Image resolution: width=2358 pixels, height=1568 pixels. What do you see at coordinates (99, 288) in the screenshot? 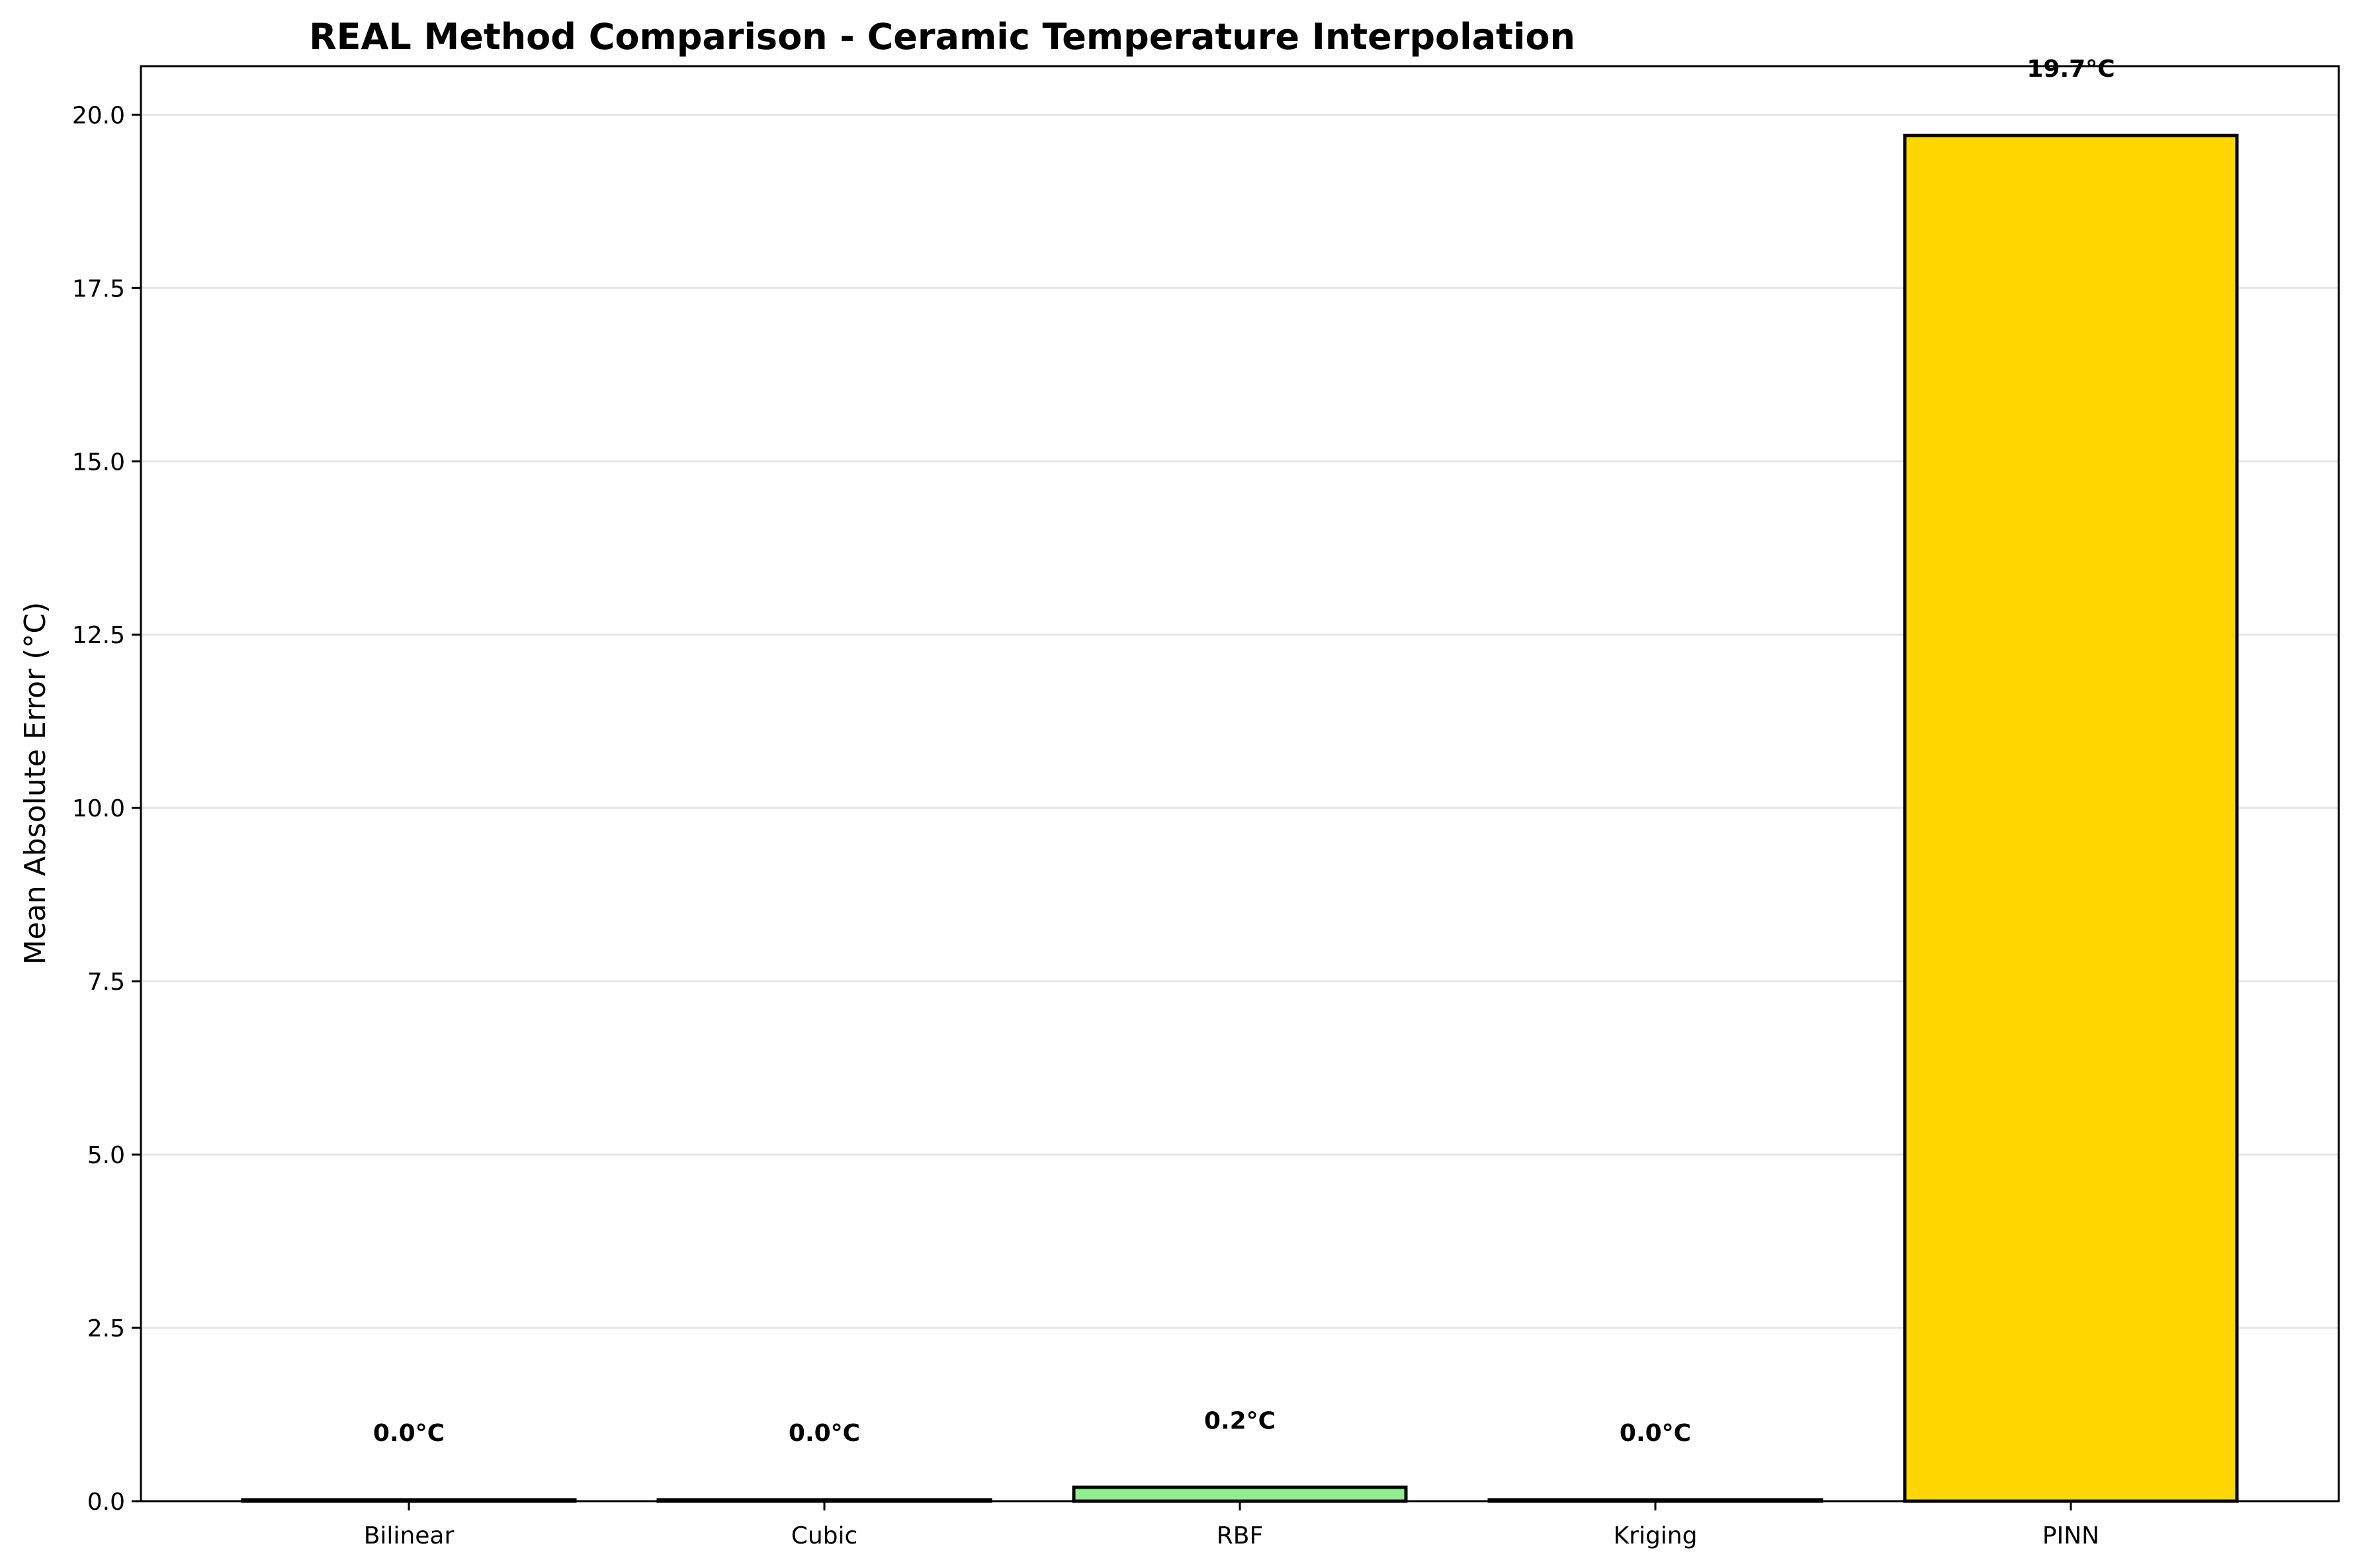
I see `y-tick-label: 17.5` at bounding box center [99, 288].